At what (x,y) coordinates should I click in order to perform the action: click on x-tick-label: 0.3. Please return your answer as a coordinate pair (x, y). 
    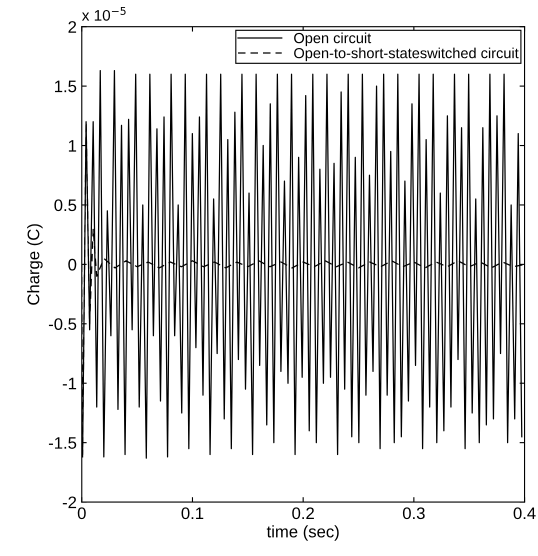
    Looking at the image, I should click on (413, 513).